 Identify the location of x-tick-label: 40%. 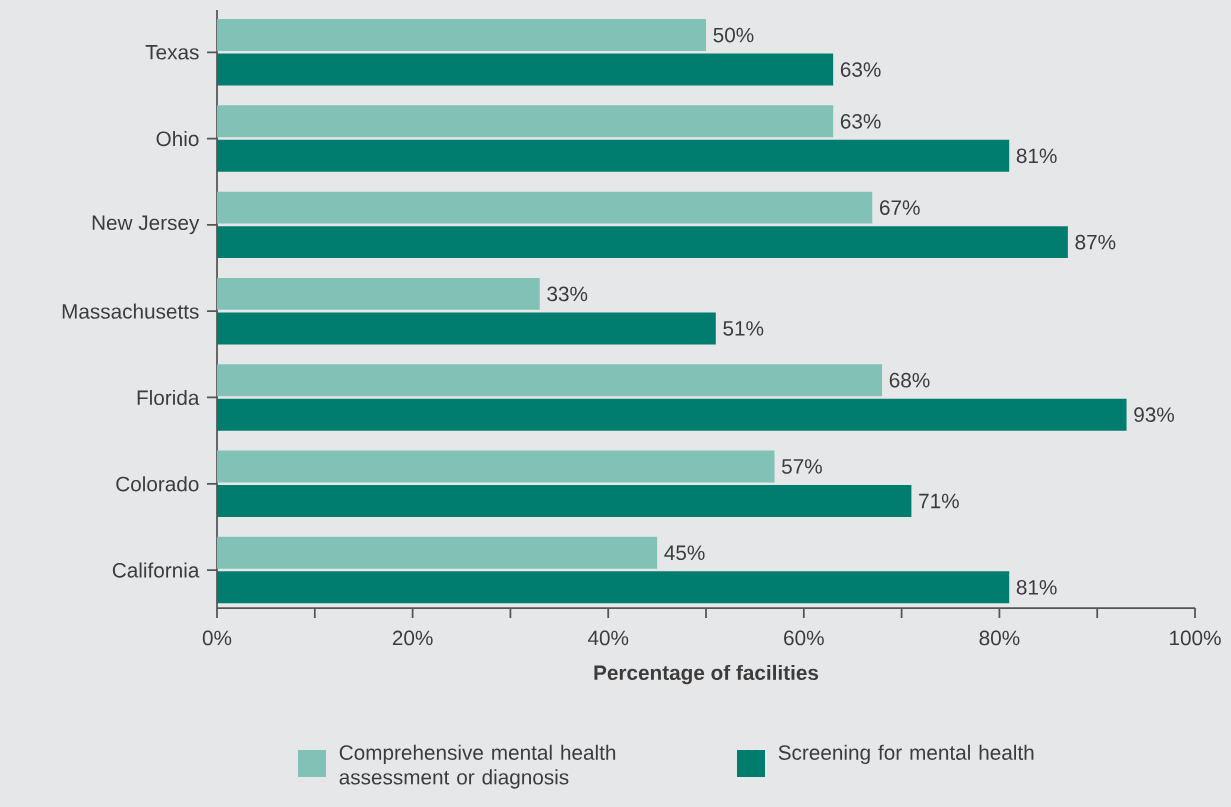
(608, 638).